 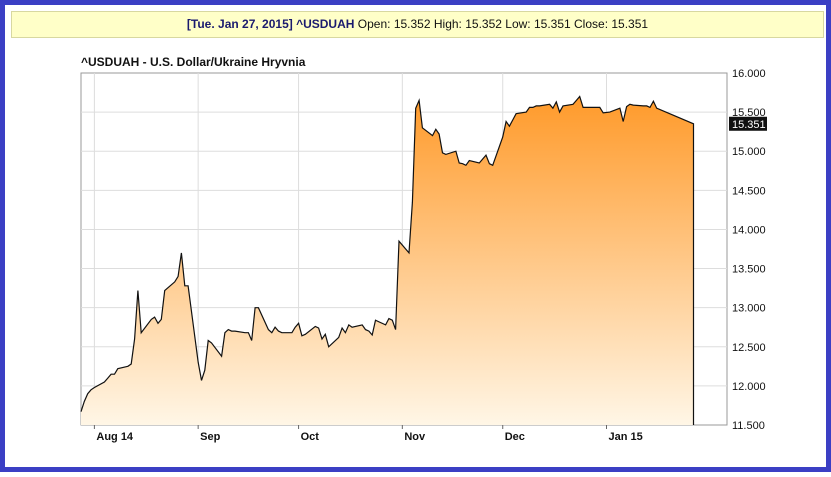 I want to click on low-label: Low:, so click(x=518, y=24).